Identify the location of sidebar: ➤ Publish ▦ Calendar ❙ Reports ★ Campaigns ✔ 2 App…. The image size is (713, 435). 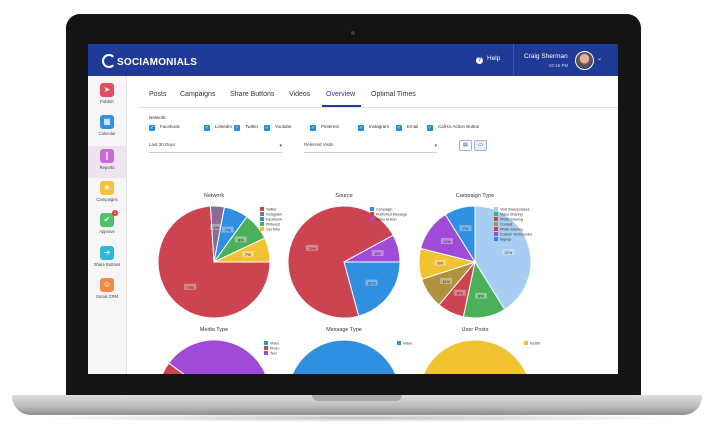
(107, 225).